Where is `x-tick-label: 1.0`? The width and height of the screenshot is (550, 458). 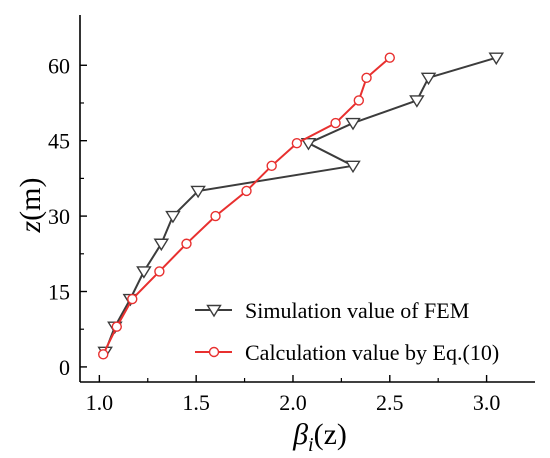
x-tick-label: 1.0 is located at coordinates (100, 402).